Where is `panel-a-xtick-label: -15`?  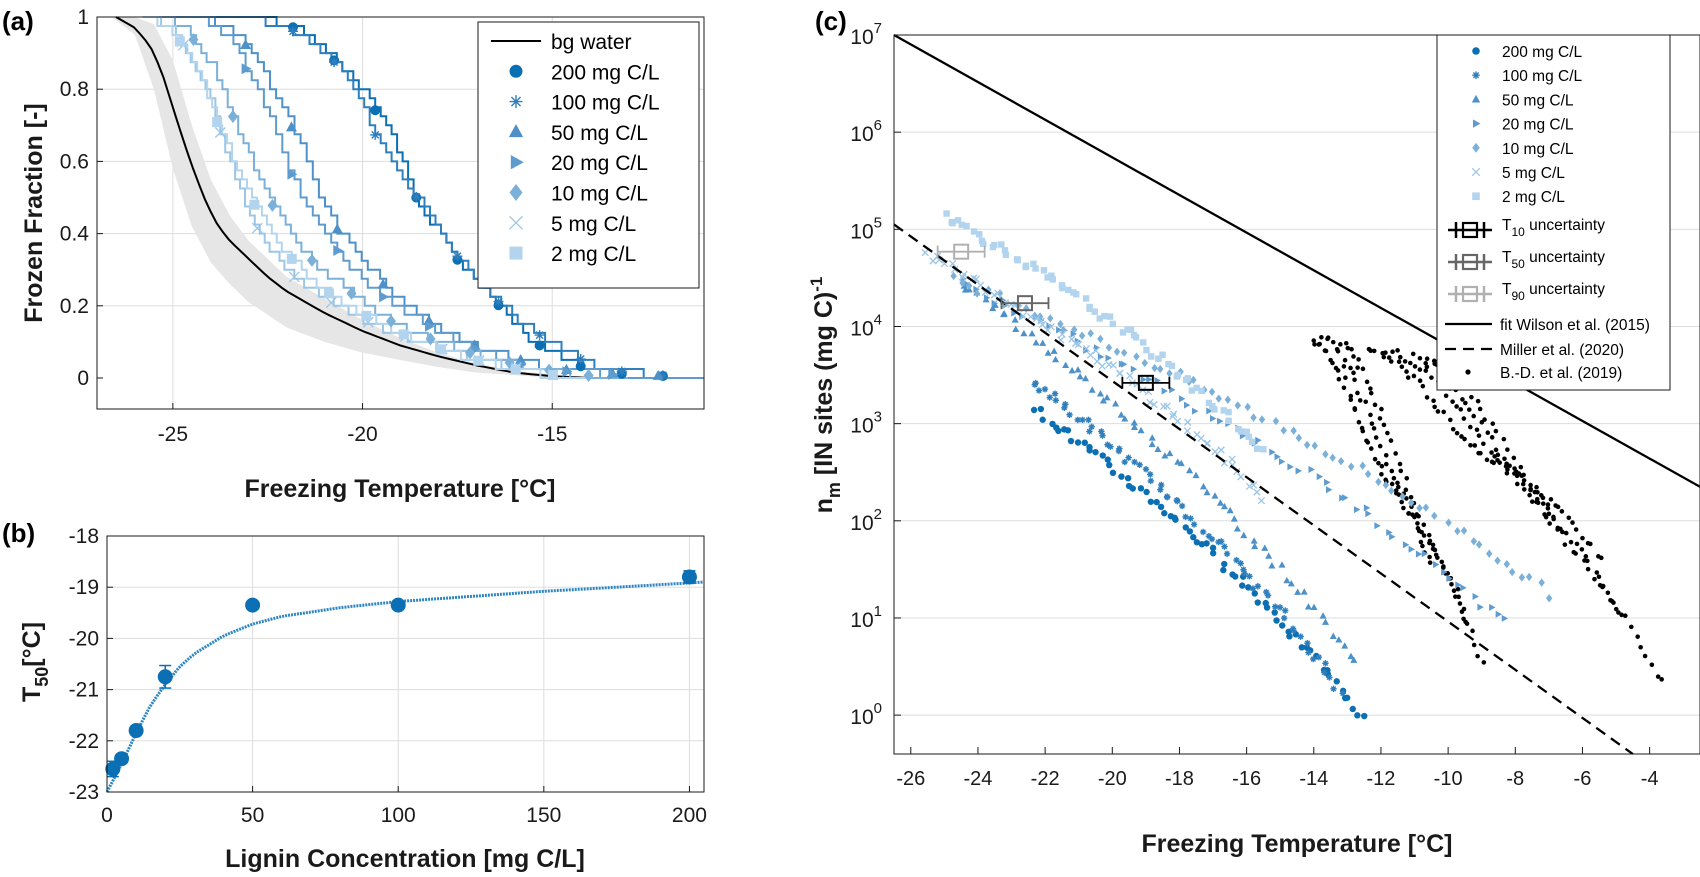
panel-a-xtick-label: -15 is located at coordinates (552, 434).